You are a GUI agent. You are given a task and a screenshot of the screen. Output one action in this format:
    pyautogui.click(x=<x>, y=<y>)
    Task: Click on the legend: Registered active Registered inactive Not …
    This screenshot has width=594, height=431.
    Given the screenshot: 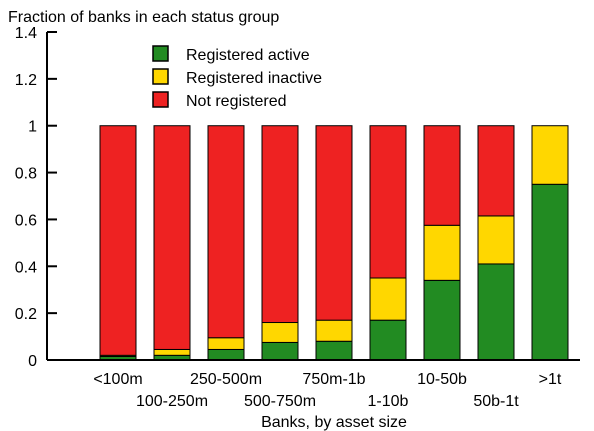 What is the action you would take?
    pyautogui.click(x=237, y=77)
    